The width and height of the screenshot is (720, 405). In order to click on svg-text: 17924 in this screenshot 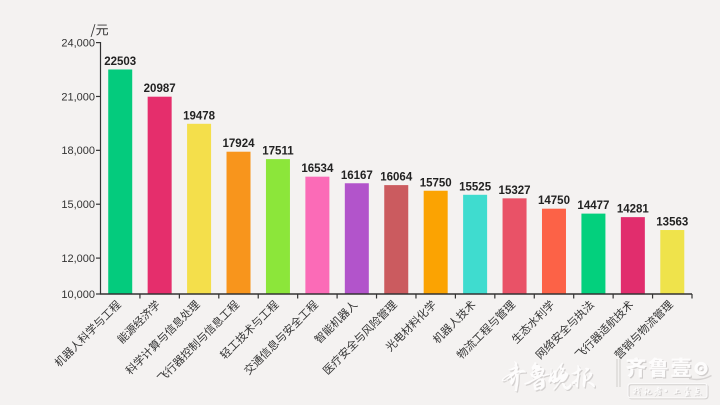, I will do `click(239, 144)`.